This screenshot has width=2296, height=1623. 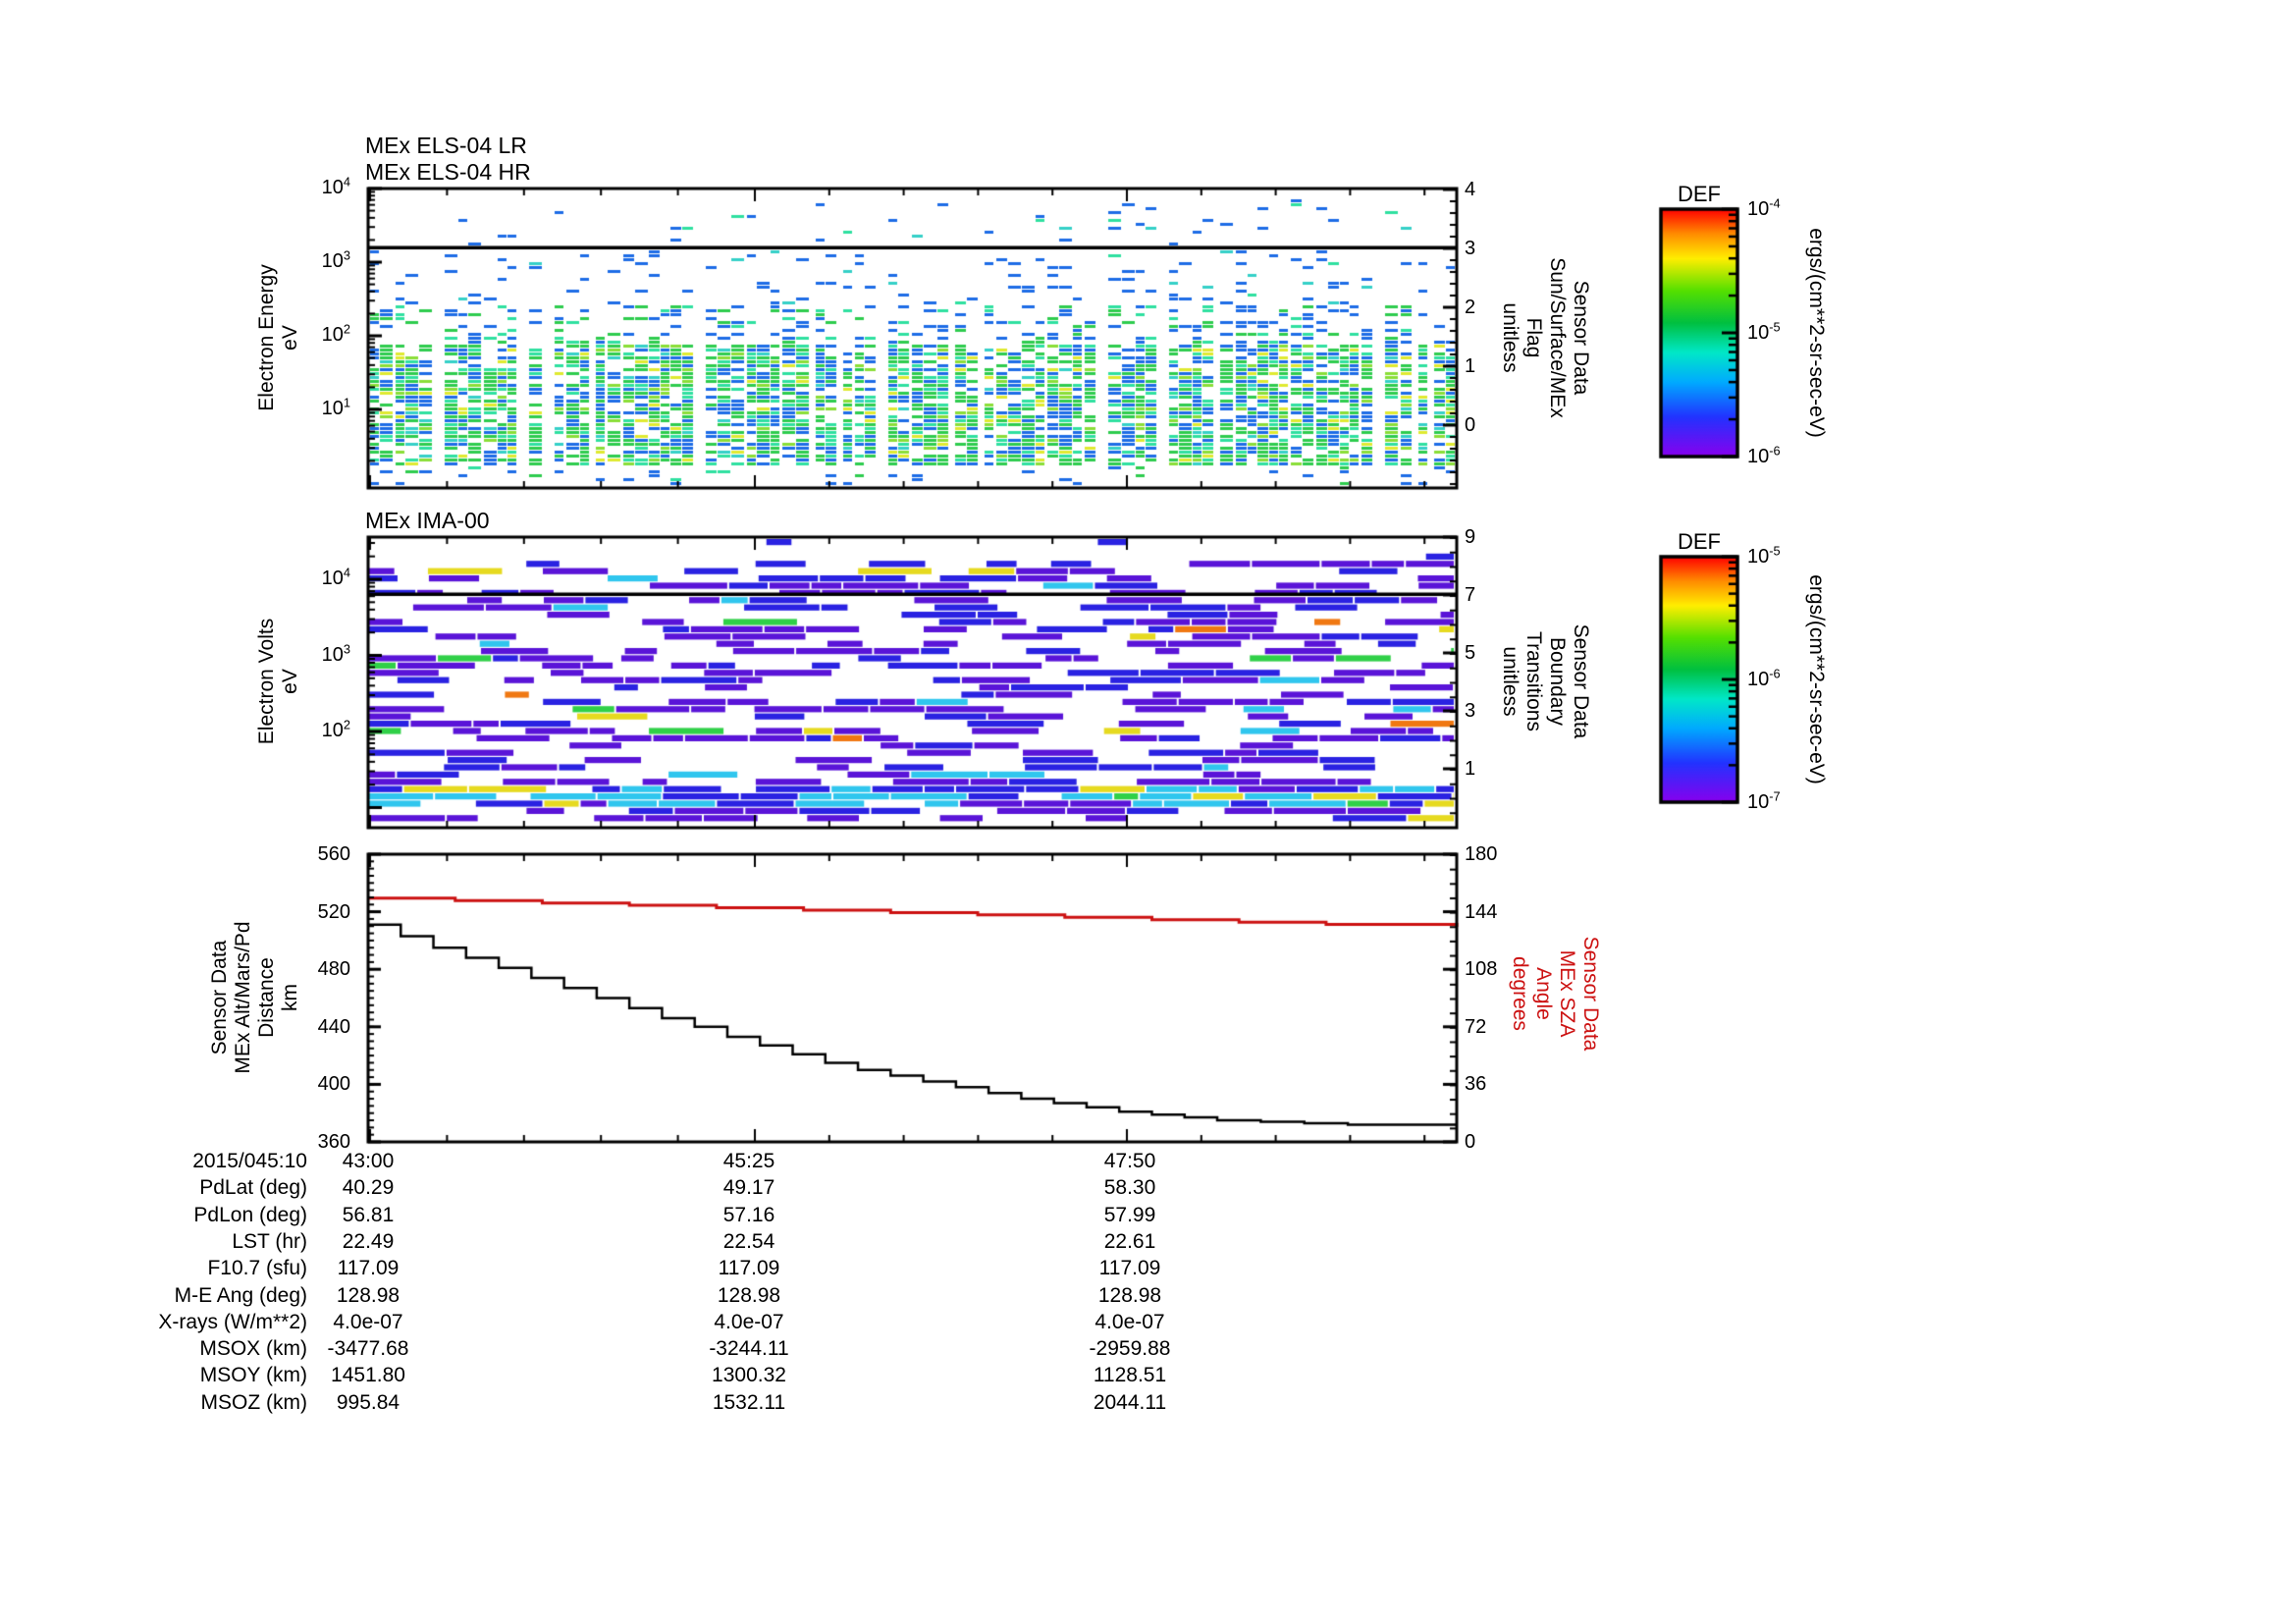 I want to click on table-cell: 1300.32, so click(x=749, y=1376).